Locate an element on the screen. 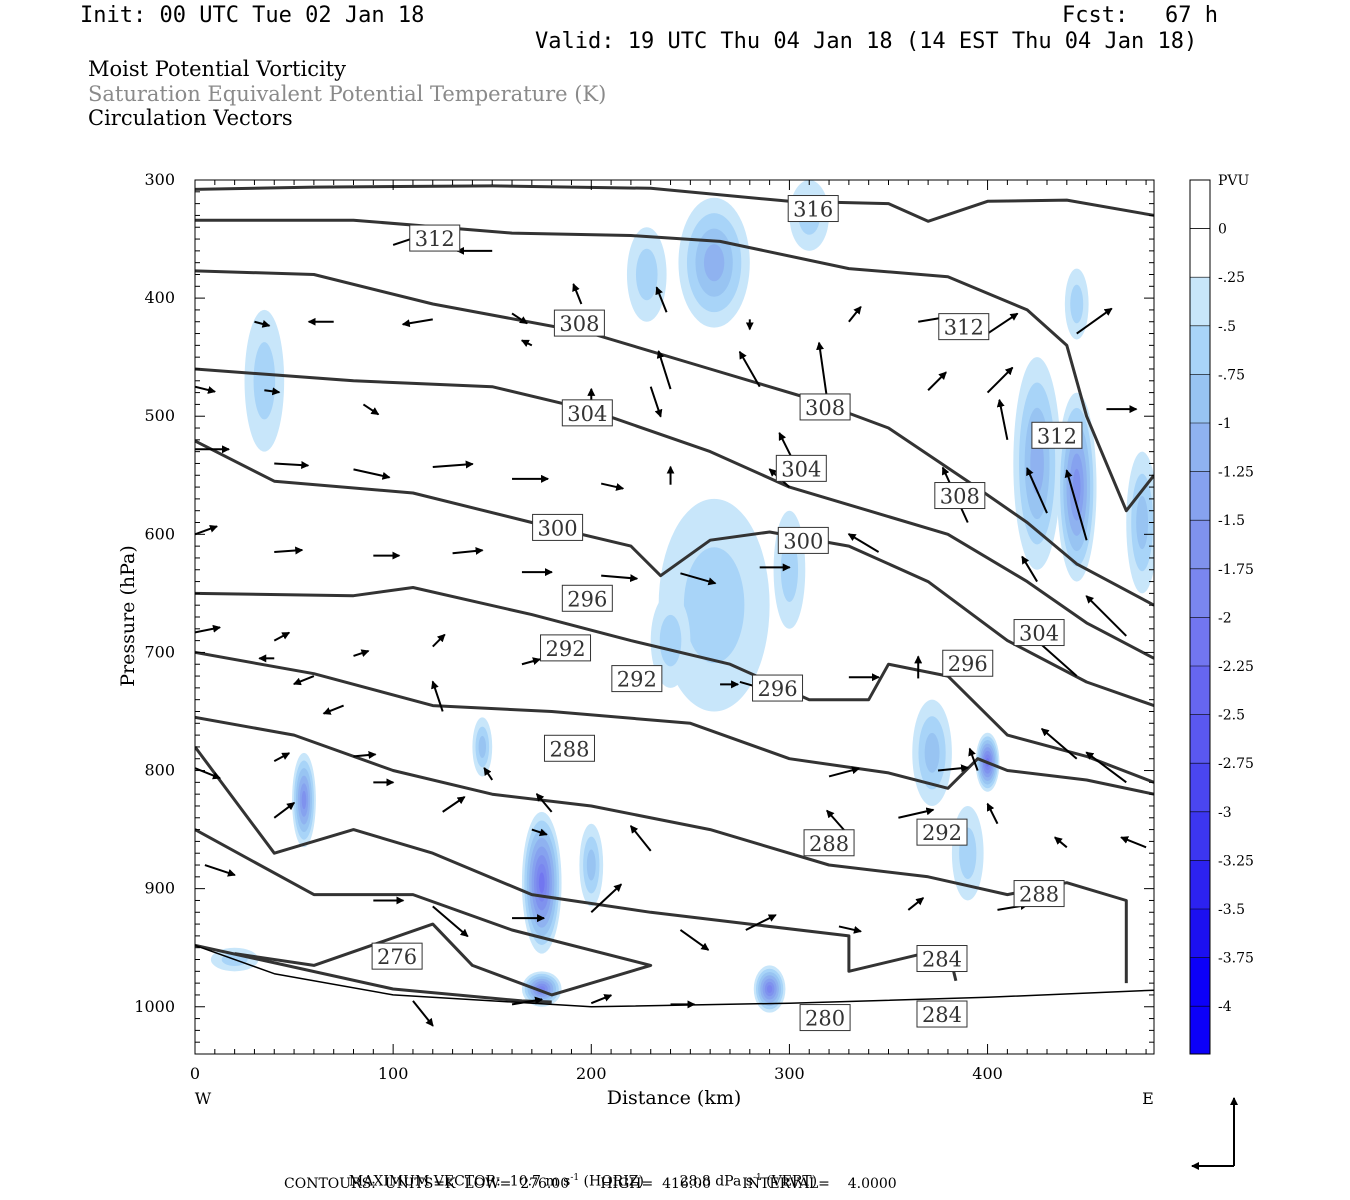  x-tick-label: 0 is located at coordinates (195, 1073).